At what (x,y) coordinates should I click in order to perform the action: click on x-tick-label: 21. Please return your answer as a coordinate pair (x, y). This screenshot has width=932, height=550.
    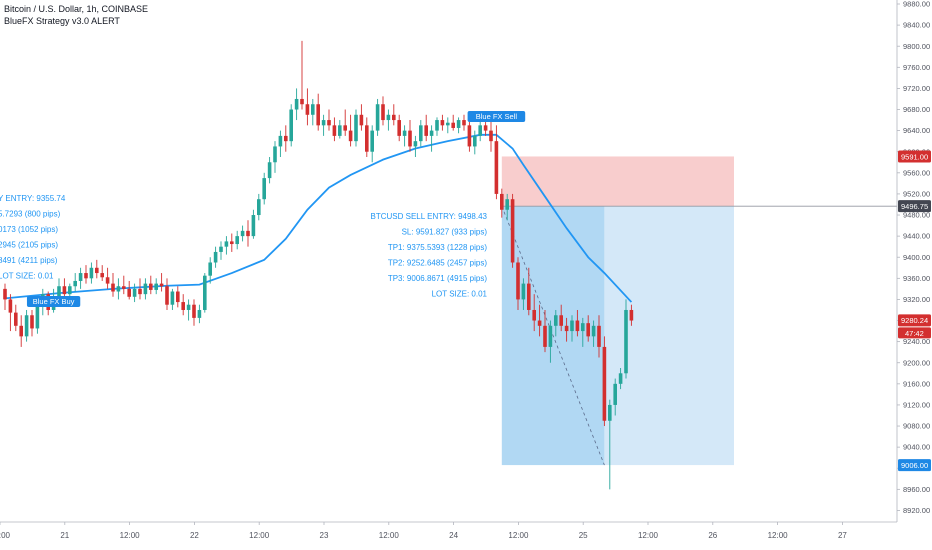
    Looking at the image, I should click on (64, 535).